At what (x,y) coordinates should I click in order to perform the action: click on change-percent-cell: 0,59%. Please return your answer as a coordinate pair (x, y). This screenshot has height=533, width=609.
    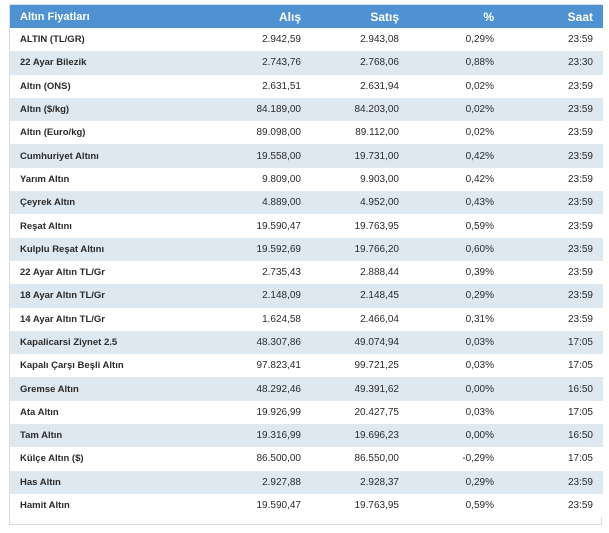
    Looking at the image, I should click on (456, 226).